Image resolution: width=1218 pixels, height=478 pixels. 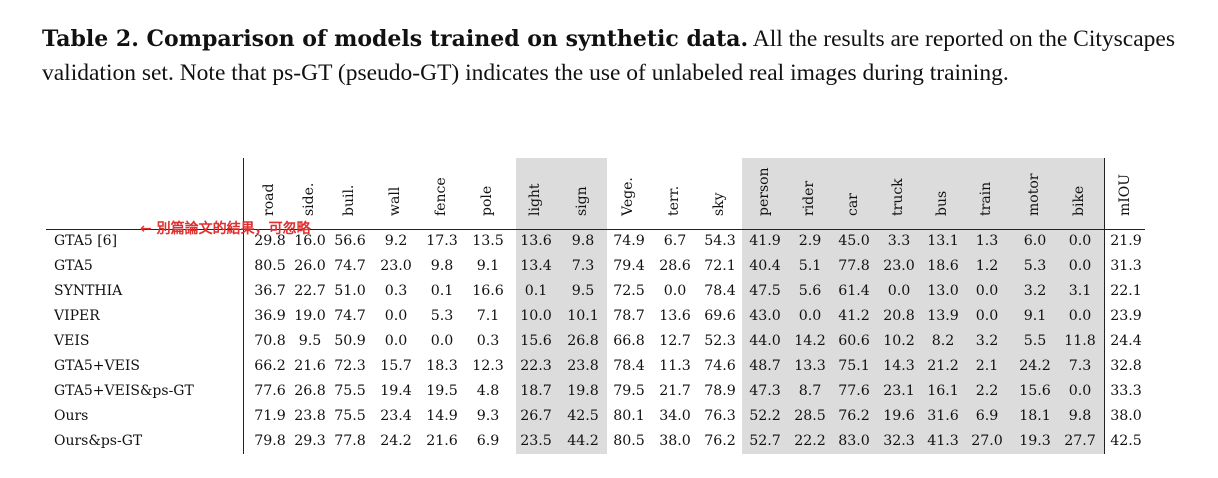 I want to click on table-cell: 20.8, so click(x=899, y=316).